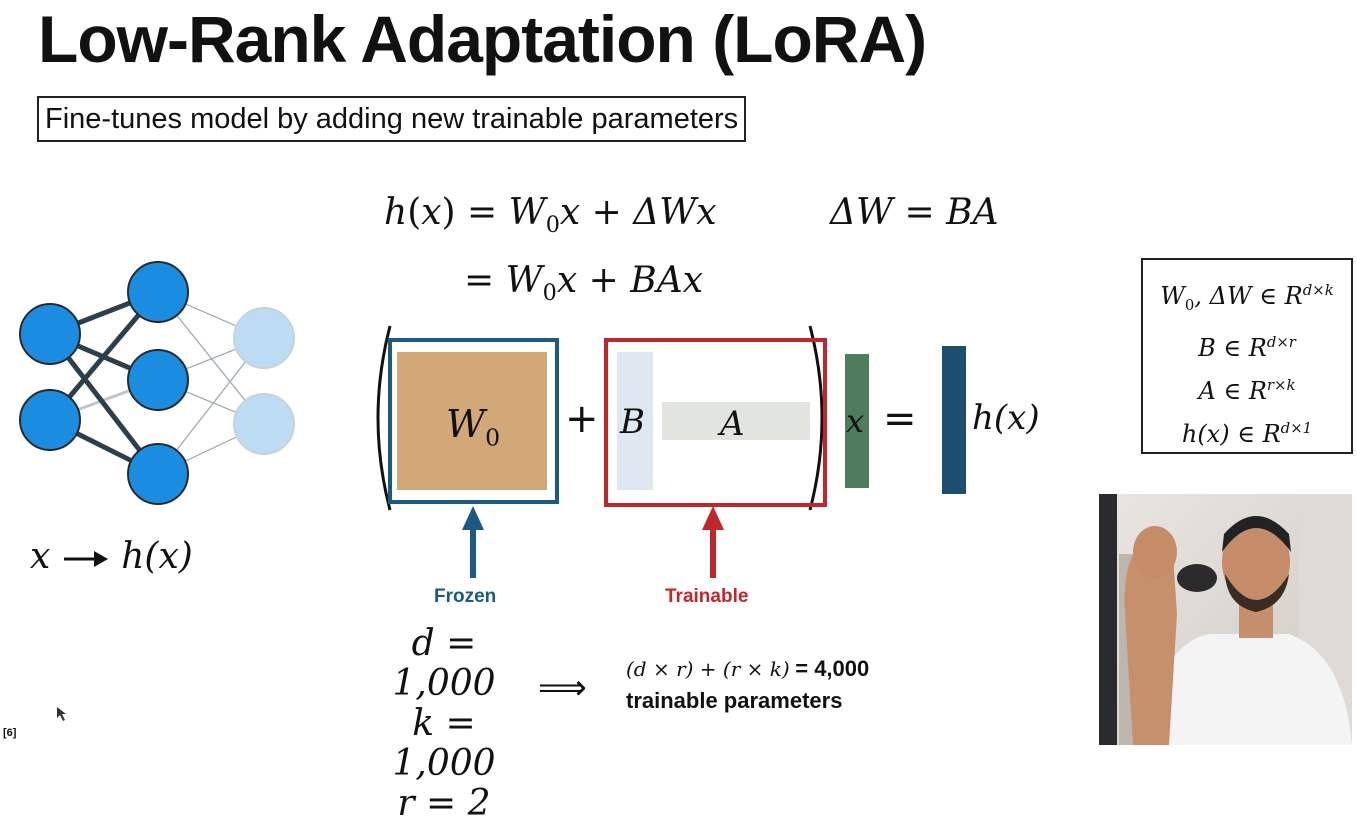 This screenshot has width=1356, height=824. I want to click on param-d: d = 1,000, so click(444, 663).